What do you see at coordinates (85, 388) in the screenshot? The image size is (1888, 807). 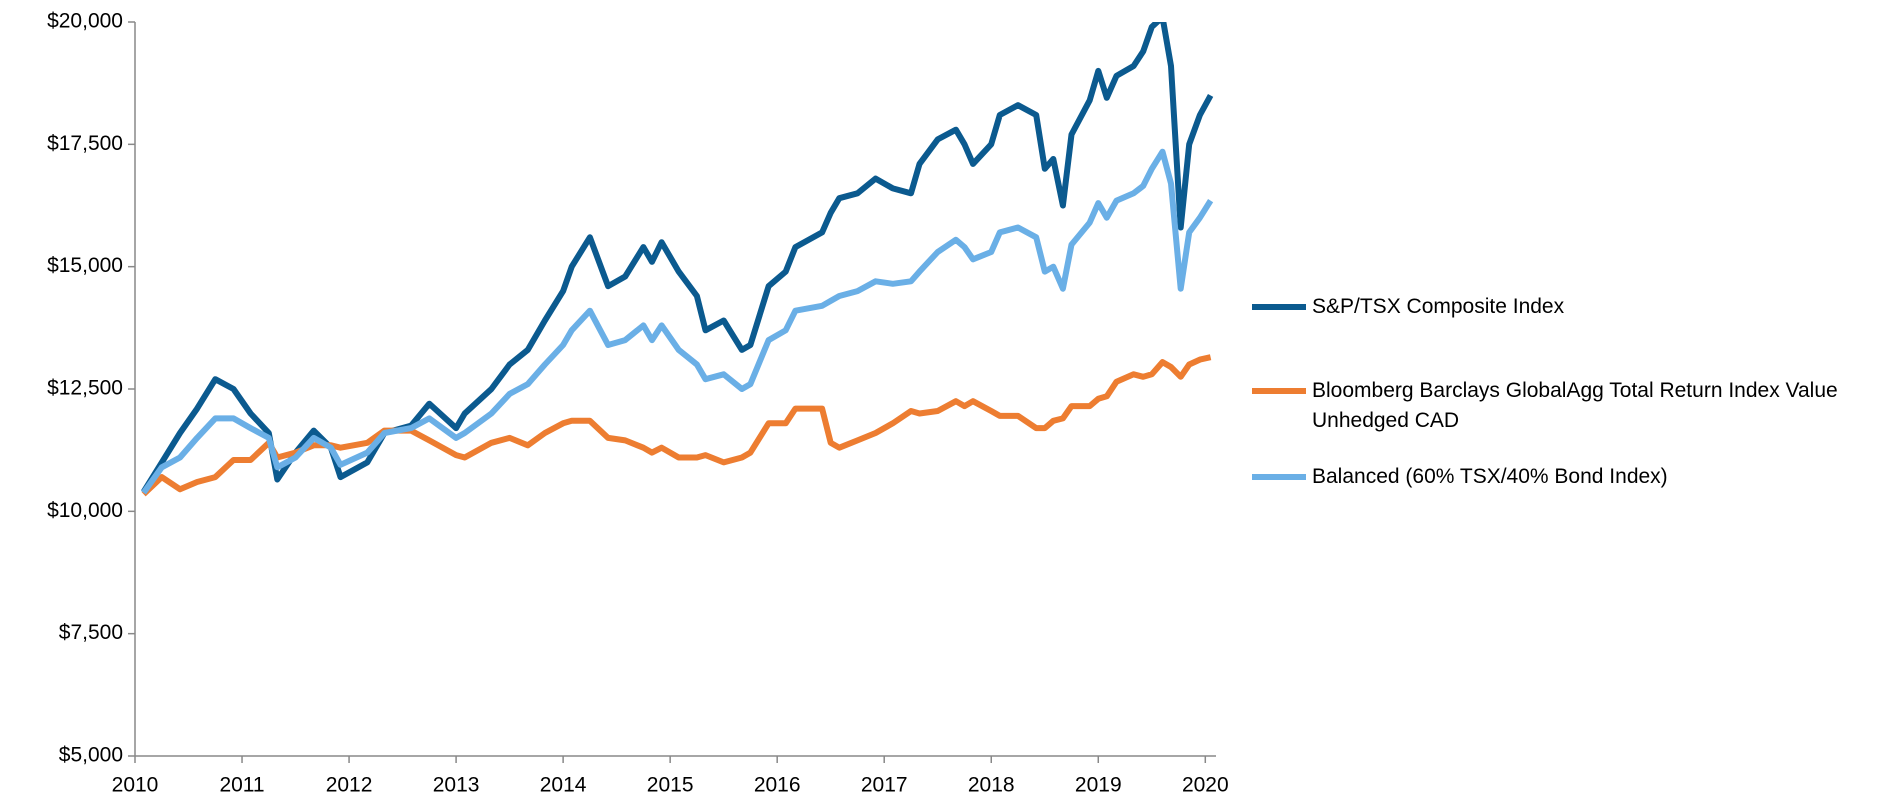 I see `y-tick-label: $12,500` at bounding box center [85, 388].